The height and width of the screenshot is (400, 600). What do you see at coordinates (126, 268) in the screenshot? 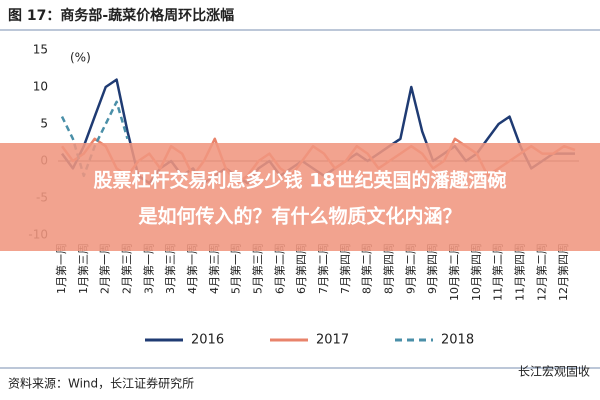
I see `x-tick-label: 2月第三周` at bounding box center [126, 268].